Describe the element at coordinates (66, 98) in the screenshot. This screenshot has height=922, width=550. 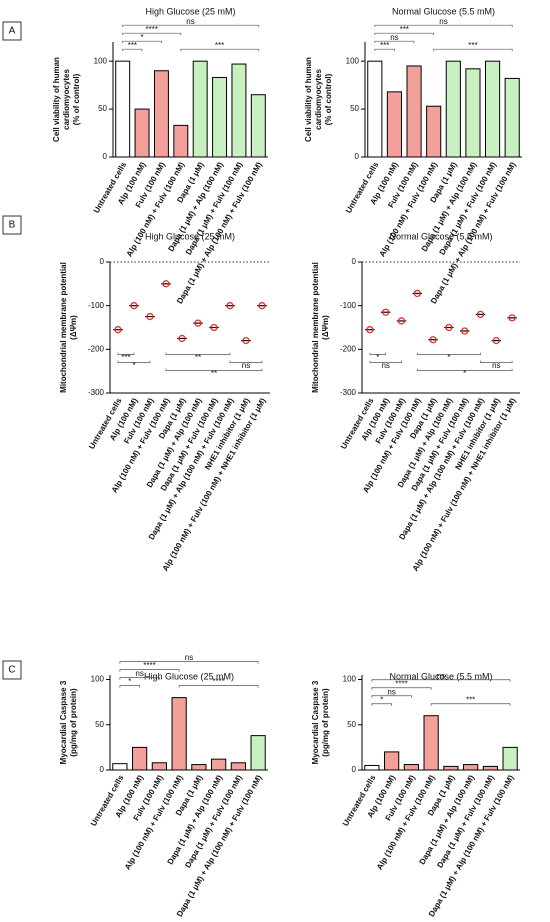
I see `y-axis-label: cardiomyocytes` at that location.